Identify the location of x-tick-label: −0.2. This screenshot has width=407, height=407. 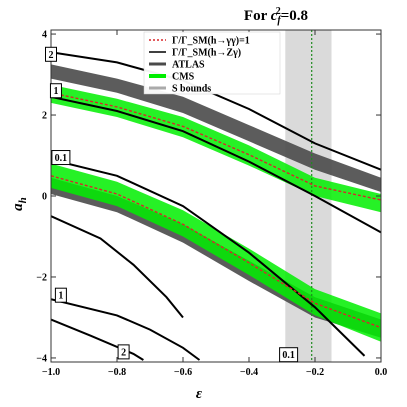
(315, 372).